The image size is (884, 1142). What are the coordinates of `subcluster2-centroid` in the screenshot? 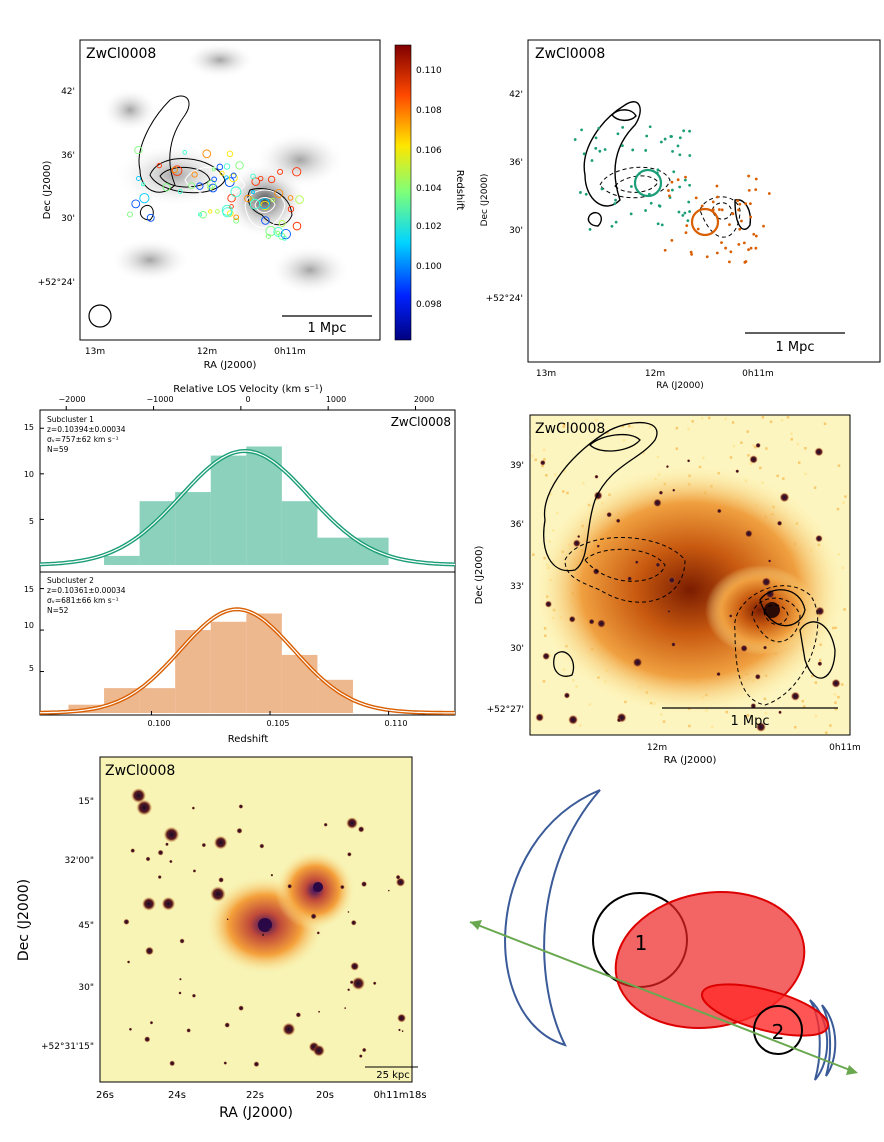 It's located at (705, 222).